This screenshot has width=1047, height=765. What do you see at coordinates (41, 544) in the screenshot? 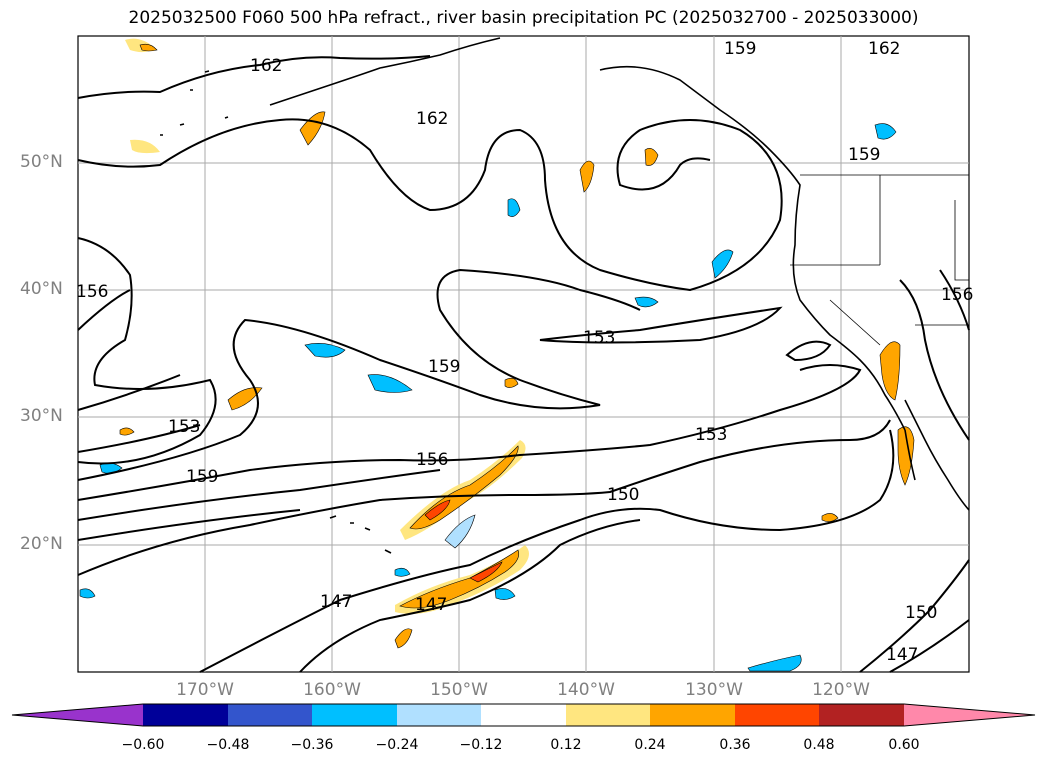
I see `lat-label: 20°N` at bounding box center [41, 544].